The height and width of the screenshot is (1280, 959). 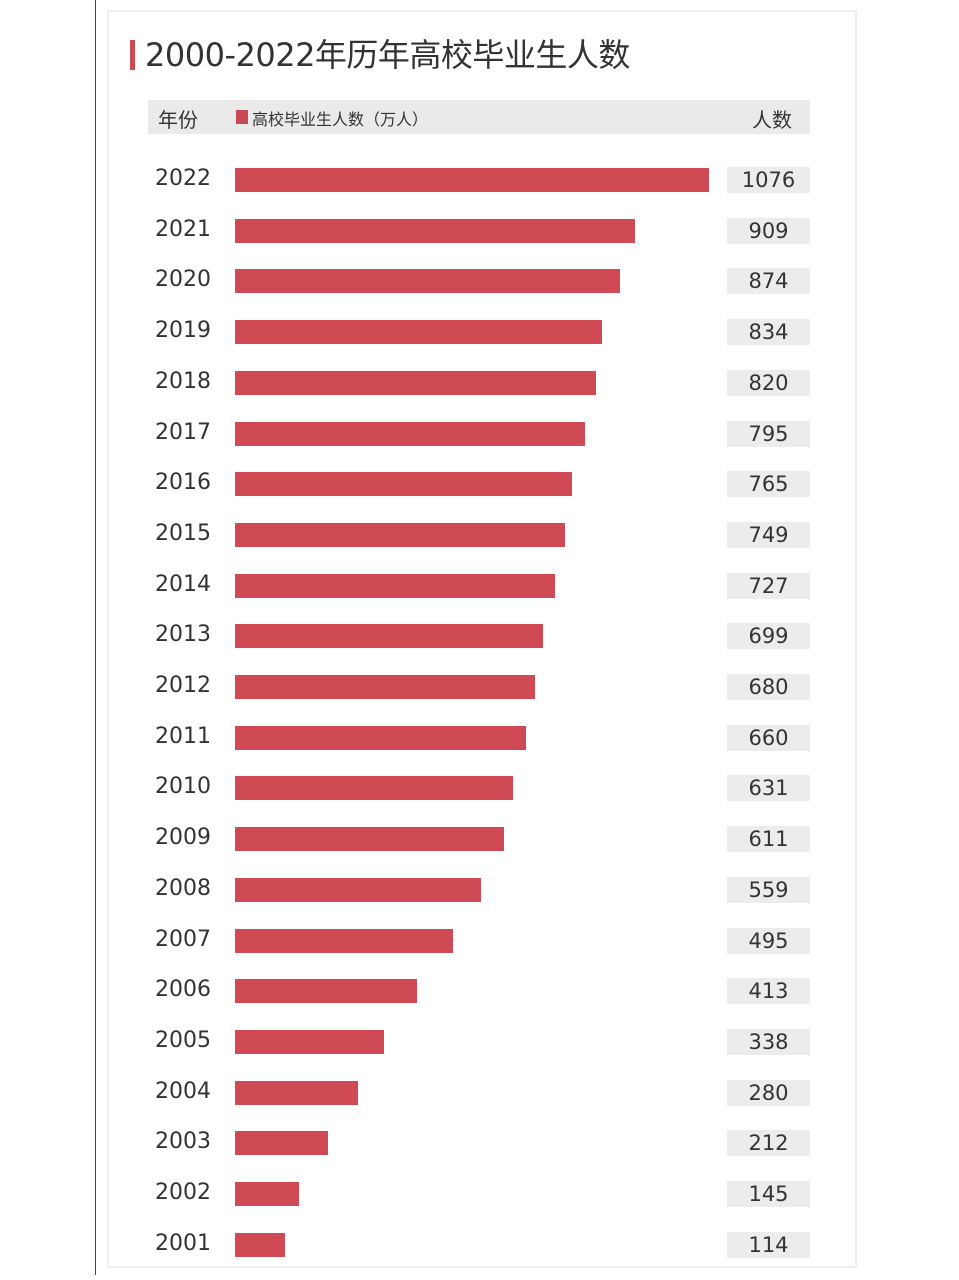 What do you see at coordinates (472, 180) in the screenshot?
I see `bar-2022` at bounding box center [472, 180].